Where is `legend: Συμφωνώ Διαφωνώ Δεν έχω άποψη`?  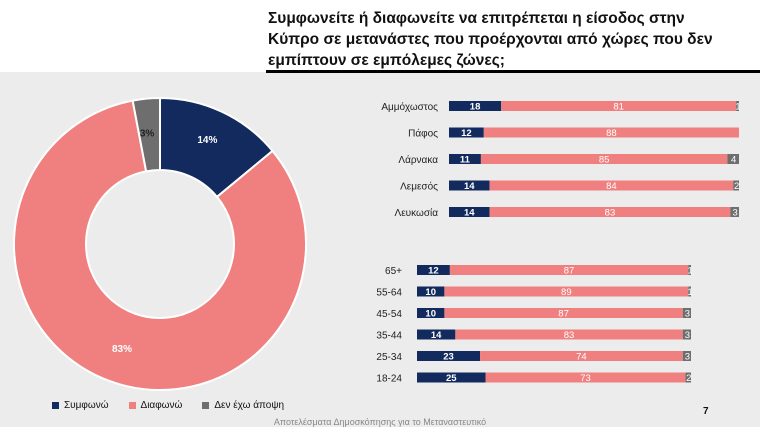
legend: Συμφωνώ Διαφωνώ Δεν έχω άποψη is located at coordinates (168, 405).